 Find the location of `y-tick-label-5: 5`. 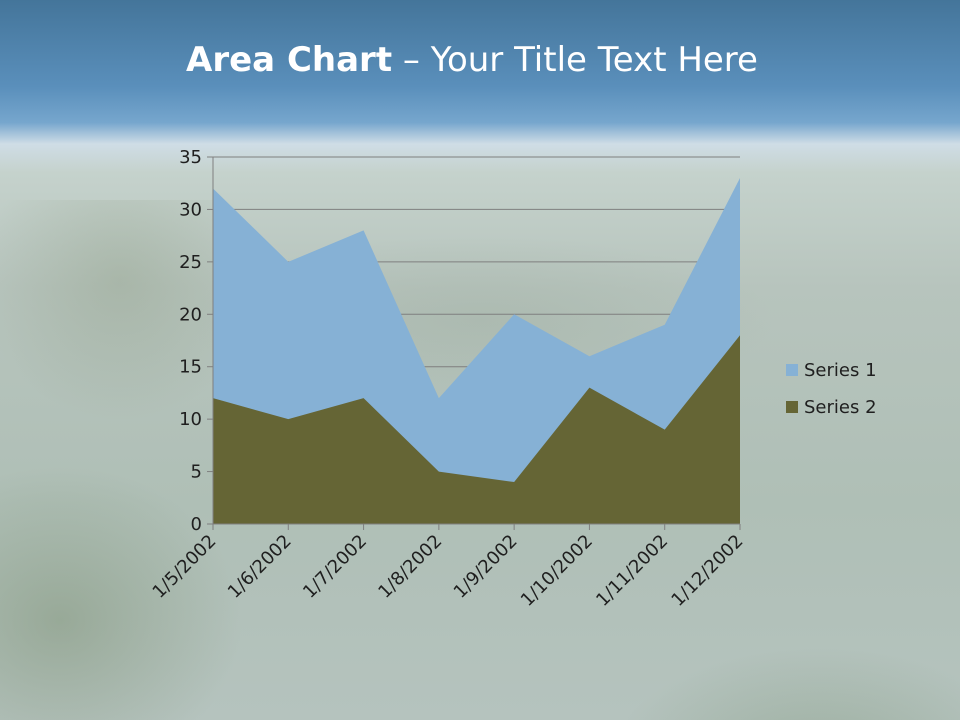

y-tick-label-5: 5 is located at coordinates (196, 472).